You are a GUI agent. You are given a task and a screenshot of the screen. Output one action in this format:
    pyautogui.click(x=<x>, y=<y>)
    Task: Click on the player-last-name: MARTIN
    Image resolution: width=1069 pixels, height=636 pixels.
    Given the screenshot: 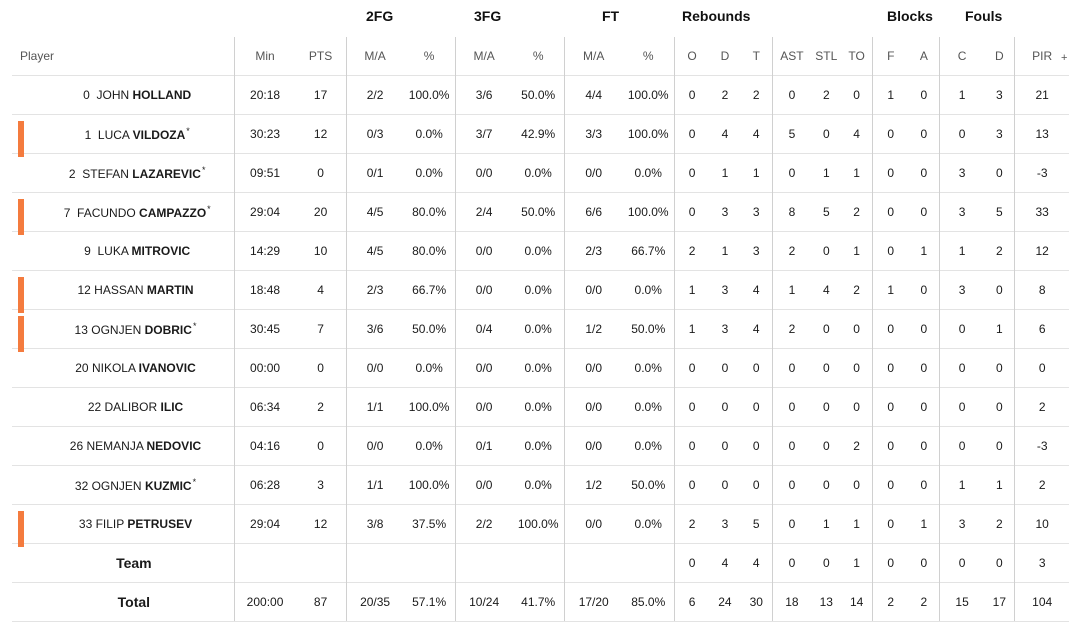 What is the action you would take?
    pyautogui.click(x=170, y=290)
    